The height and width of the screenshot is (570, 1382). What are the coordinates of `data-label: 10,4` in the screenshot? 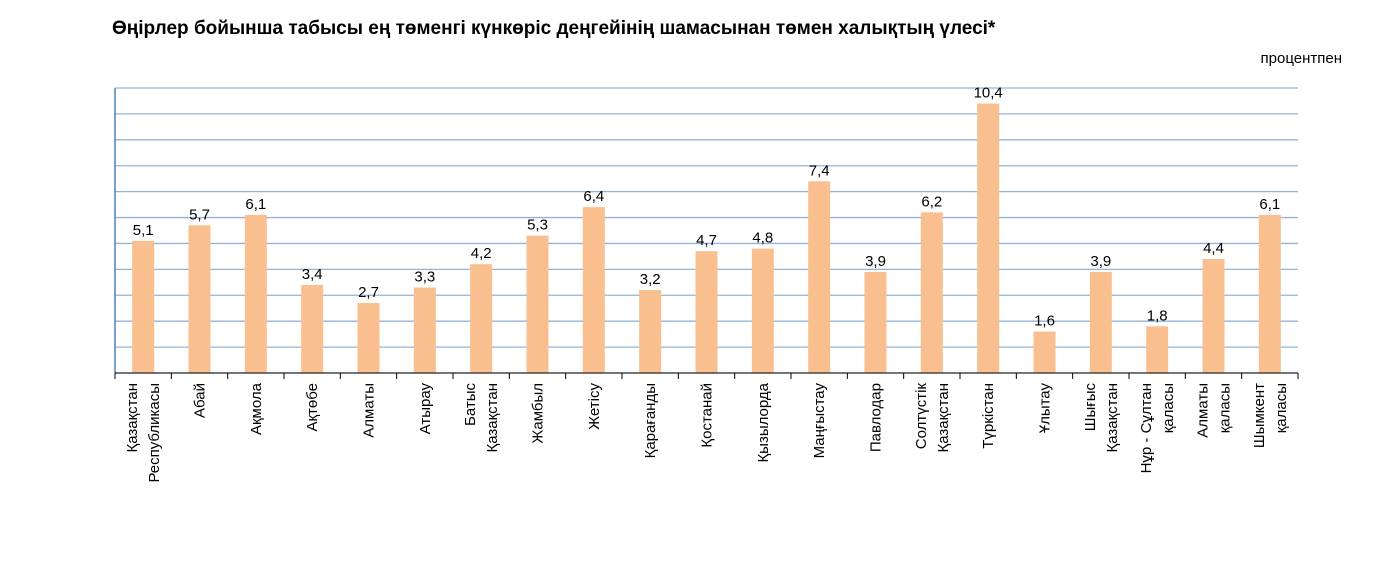 It's located at (988, 93).